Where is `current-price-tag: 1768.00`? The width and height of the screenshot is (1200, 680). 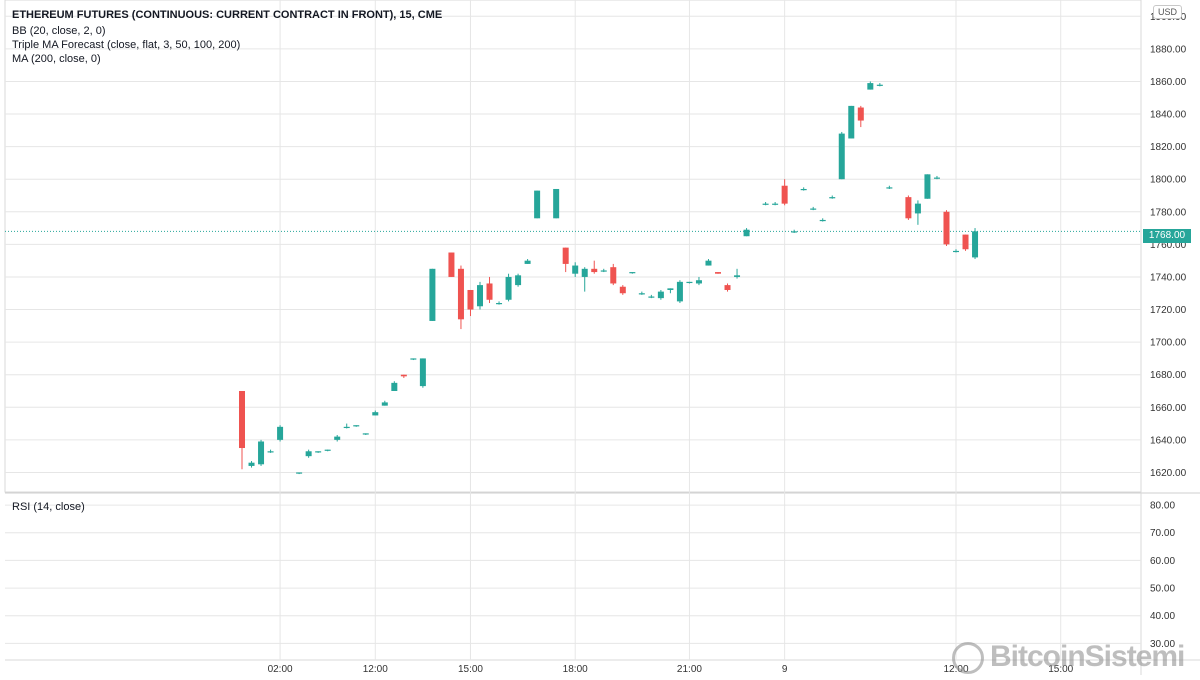 current-price-tag: 1768.00 is located at coordinates (1167, 236).